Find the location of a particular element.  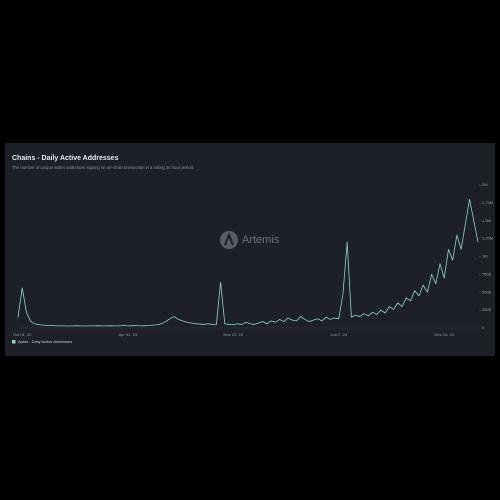

x-tick-label: Oct 01, 22 is located at coordinates (22, 334).